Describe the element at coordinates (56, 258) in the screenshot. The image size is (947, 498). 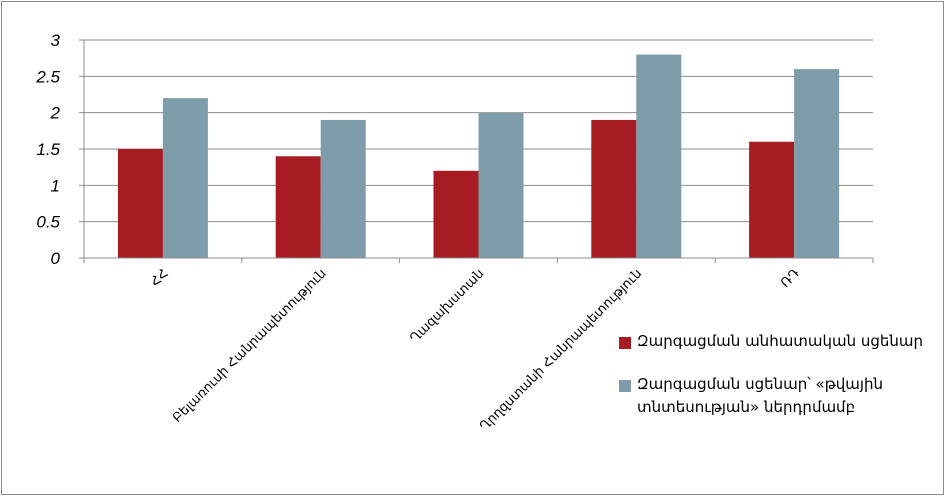
I see `y-tick-label: 0` at that location.